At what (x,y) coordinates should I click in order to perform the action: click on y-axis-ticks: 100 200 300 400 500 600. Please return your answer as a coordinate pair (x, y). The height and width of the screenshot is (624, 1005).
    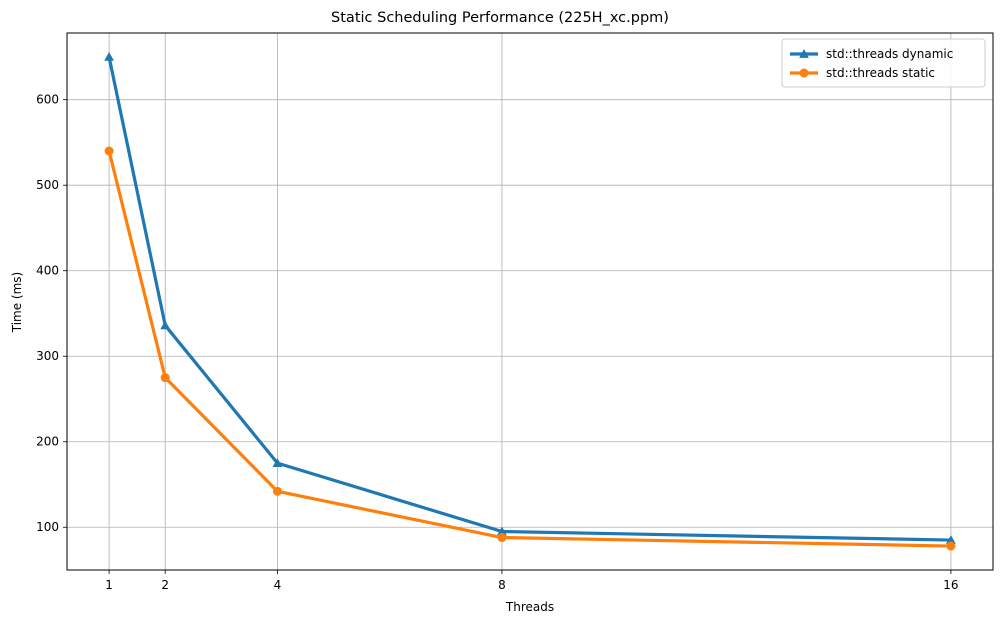
    Looking at the image, I should click on (51, 313).